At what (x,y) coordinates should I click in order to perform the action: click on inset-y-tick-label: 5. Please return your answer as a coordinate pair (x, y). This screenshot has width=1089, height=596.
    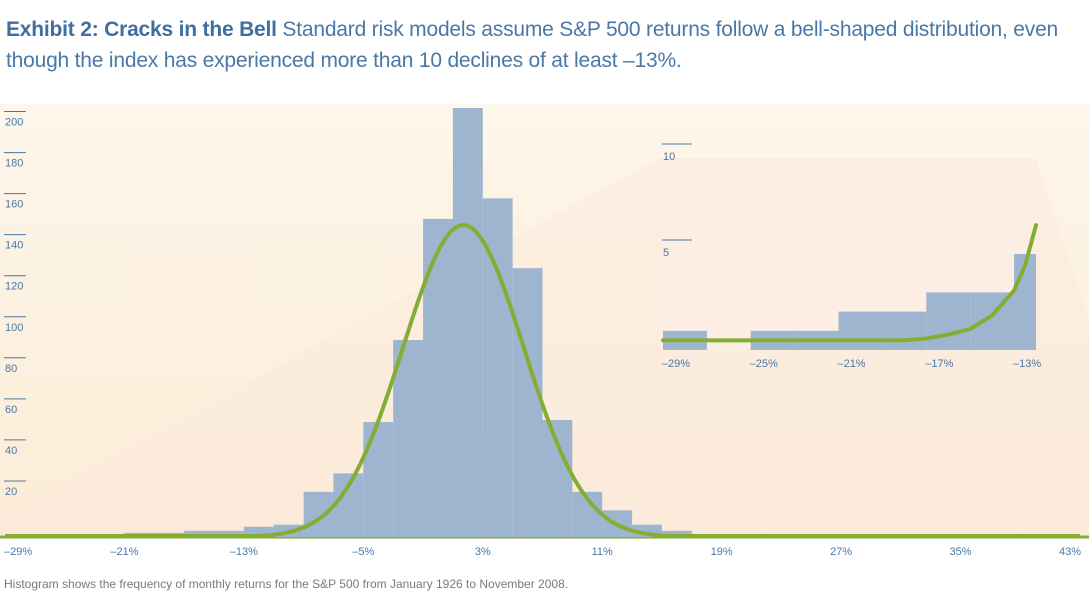
    Looking at the image, I should click on (666, 253).